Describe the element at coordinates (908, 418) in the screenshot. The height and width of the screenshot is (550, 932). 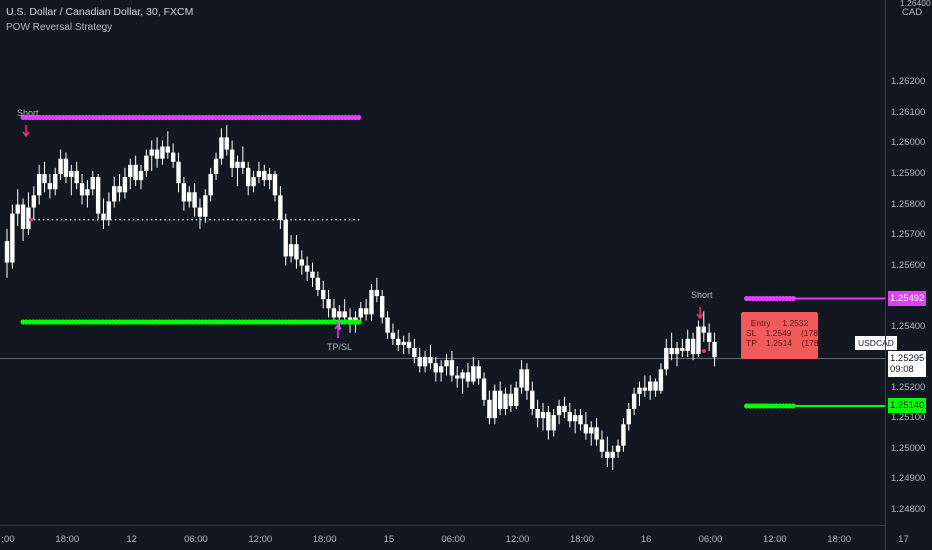
I see `price-tick-label: 1.25100` at that location.